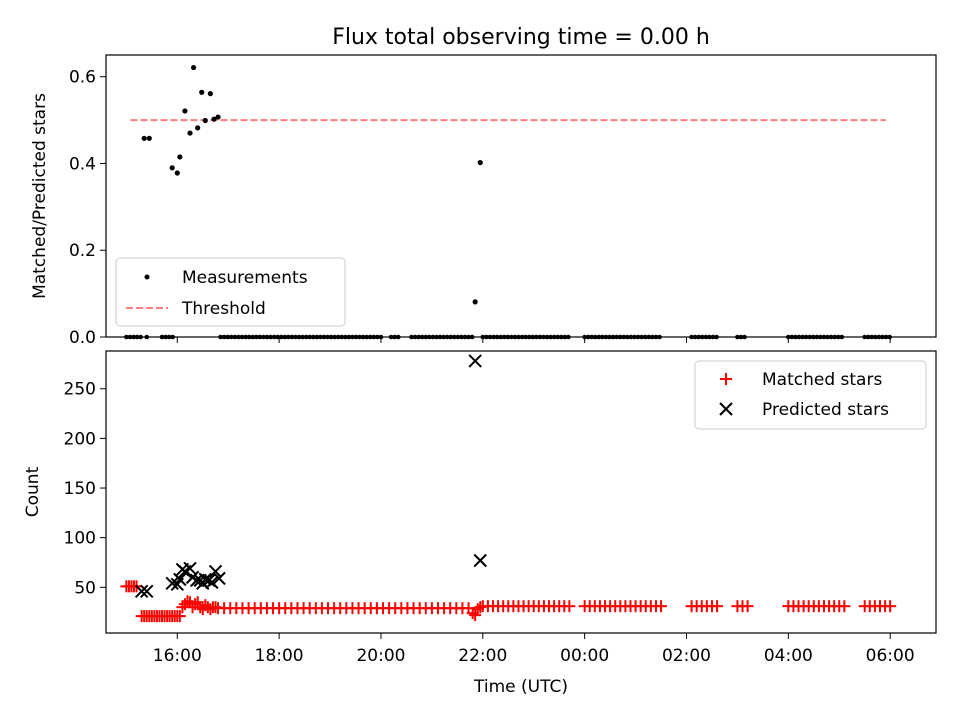 Image resolution: width=960 pixels, height=720 pixels. Describe the element at coordinates (80, 439) in the screenshot. I see `count-y-tick-label: 200` at that location.